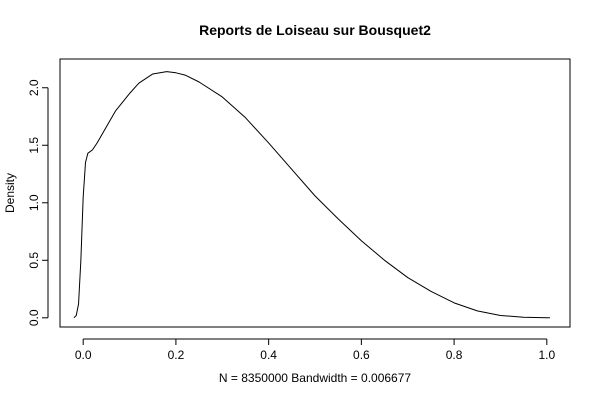  What do you see at coordinates (34, 260) in the screenshot?
I see `y-tick-label: 0.5` at bounding box center [34, 260].